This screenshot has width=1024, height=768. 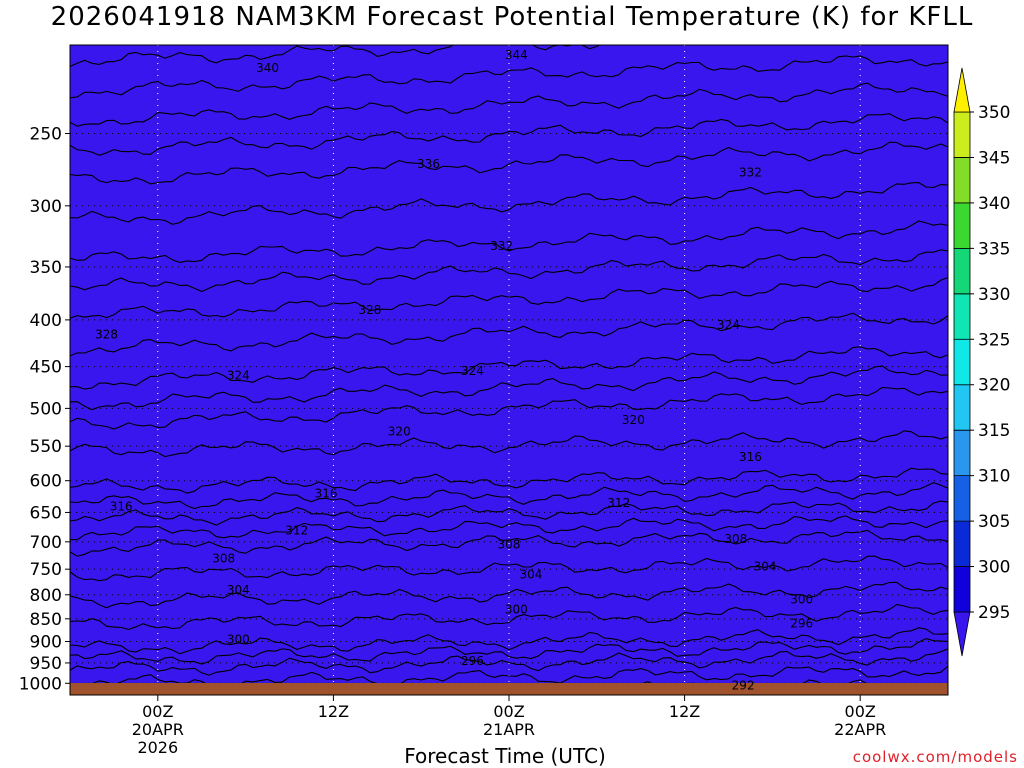 What do you see at coordinates (46, 268) in the screenshot?
I see `y-tick-label-350: 350` at bounding box center [46, 268].